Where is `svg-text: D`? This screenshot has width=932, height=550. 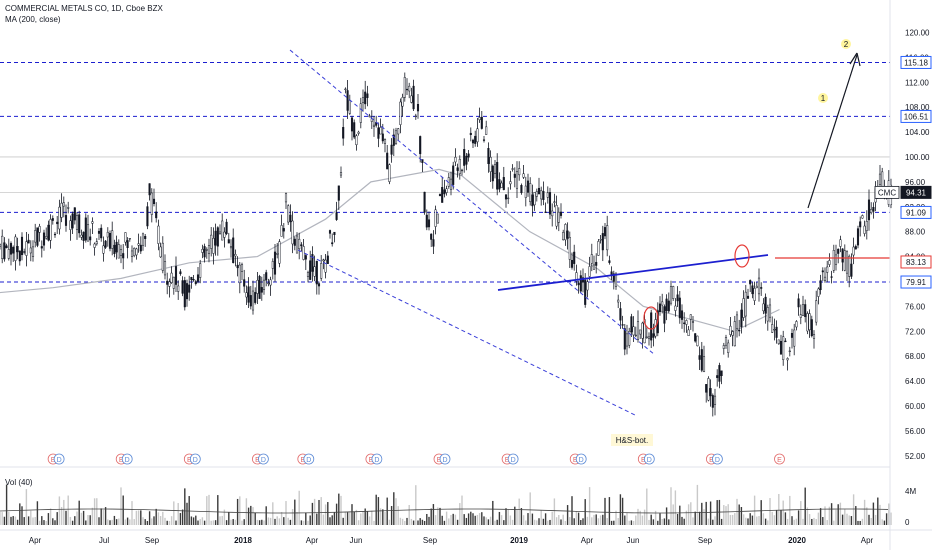 svg-text: D is located at coordinates (513, 460).